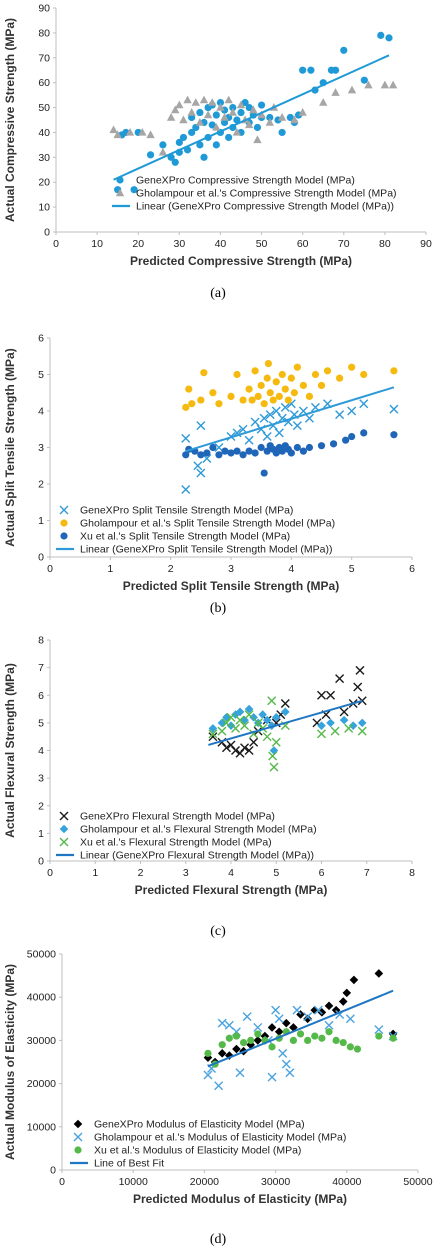  I want to click on x-tick-label: 1, so click(95, 873).